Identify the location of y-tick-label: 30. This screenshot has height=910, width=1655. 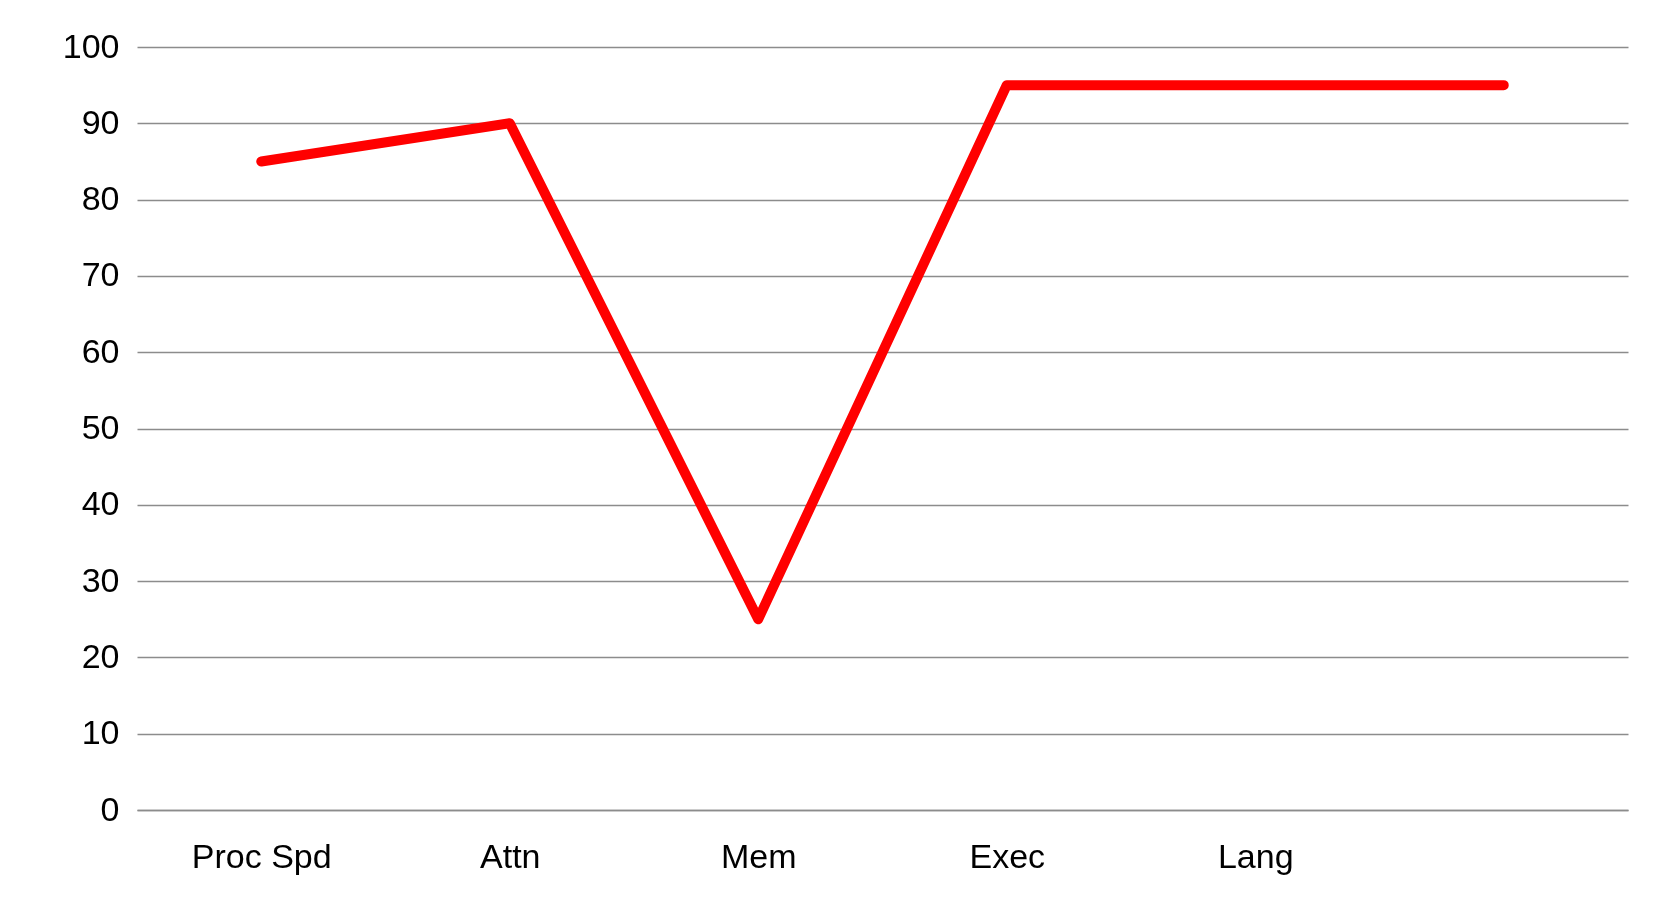
(100, 579).